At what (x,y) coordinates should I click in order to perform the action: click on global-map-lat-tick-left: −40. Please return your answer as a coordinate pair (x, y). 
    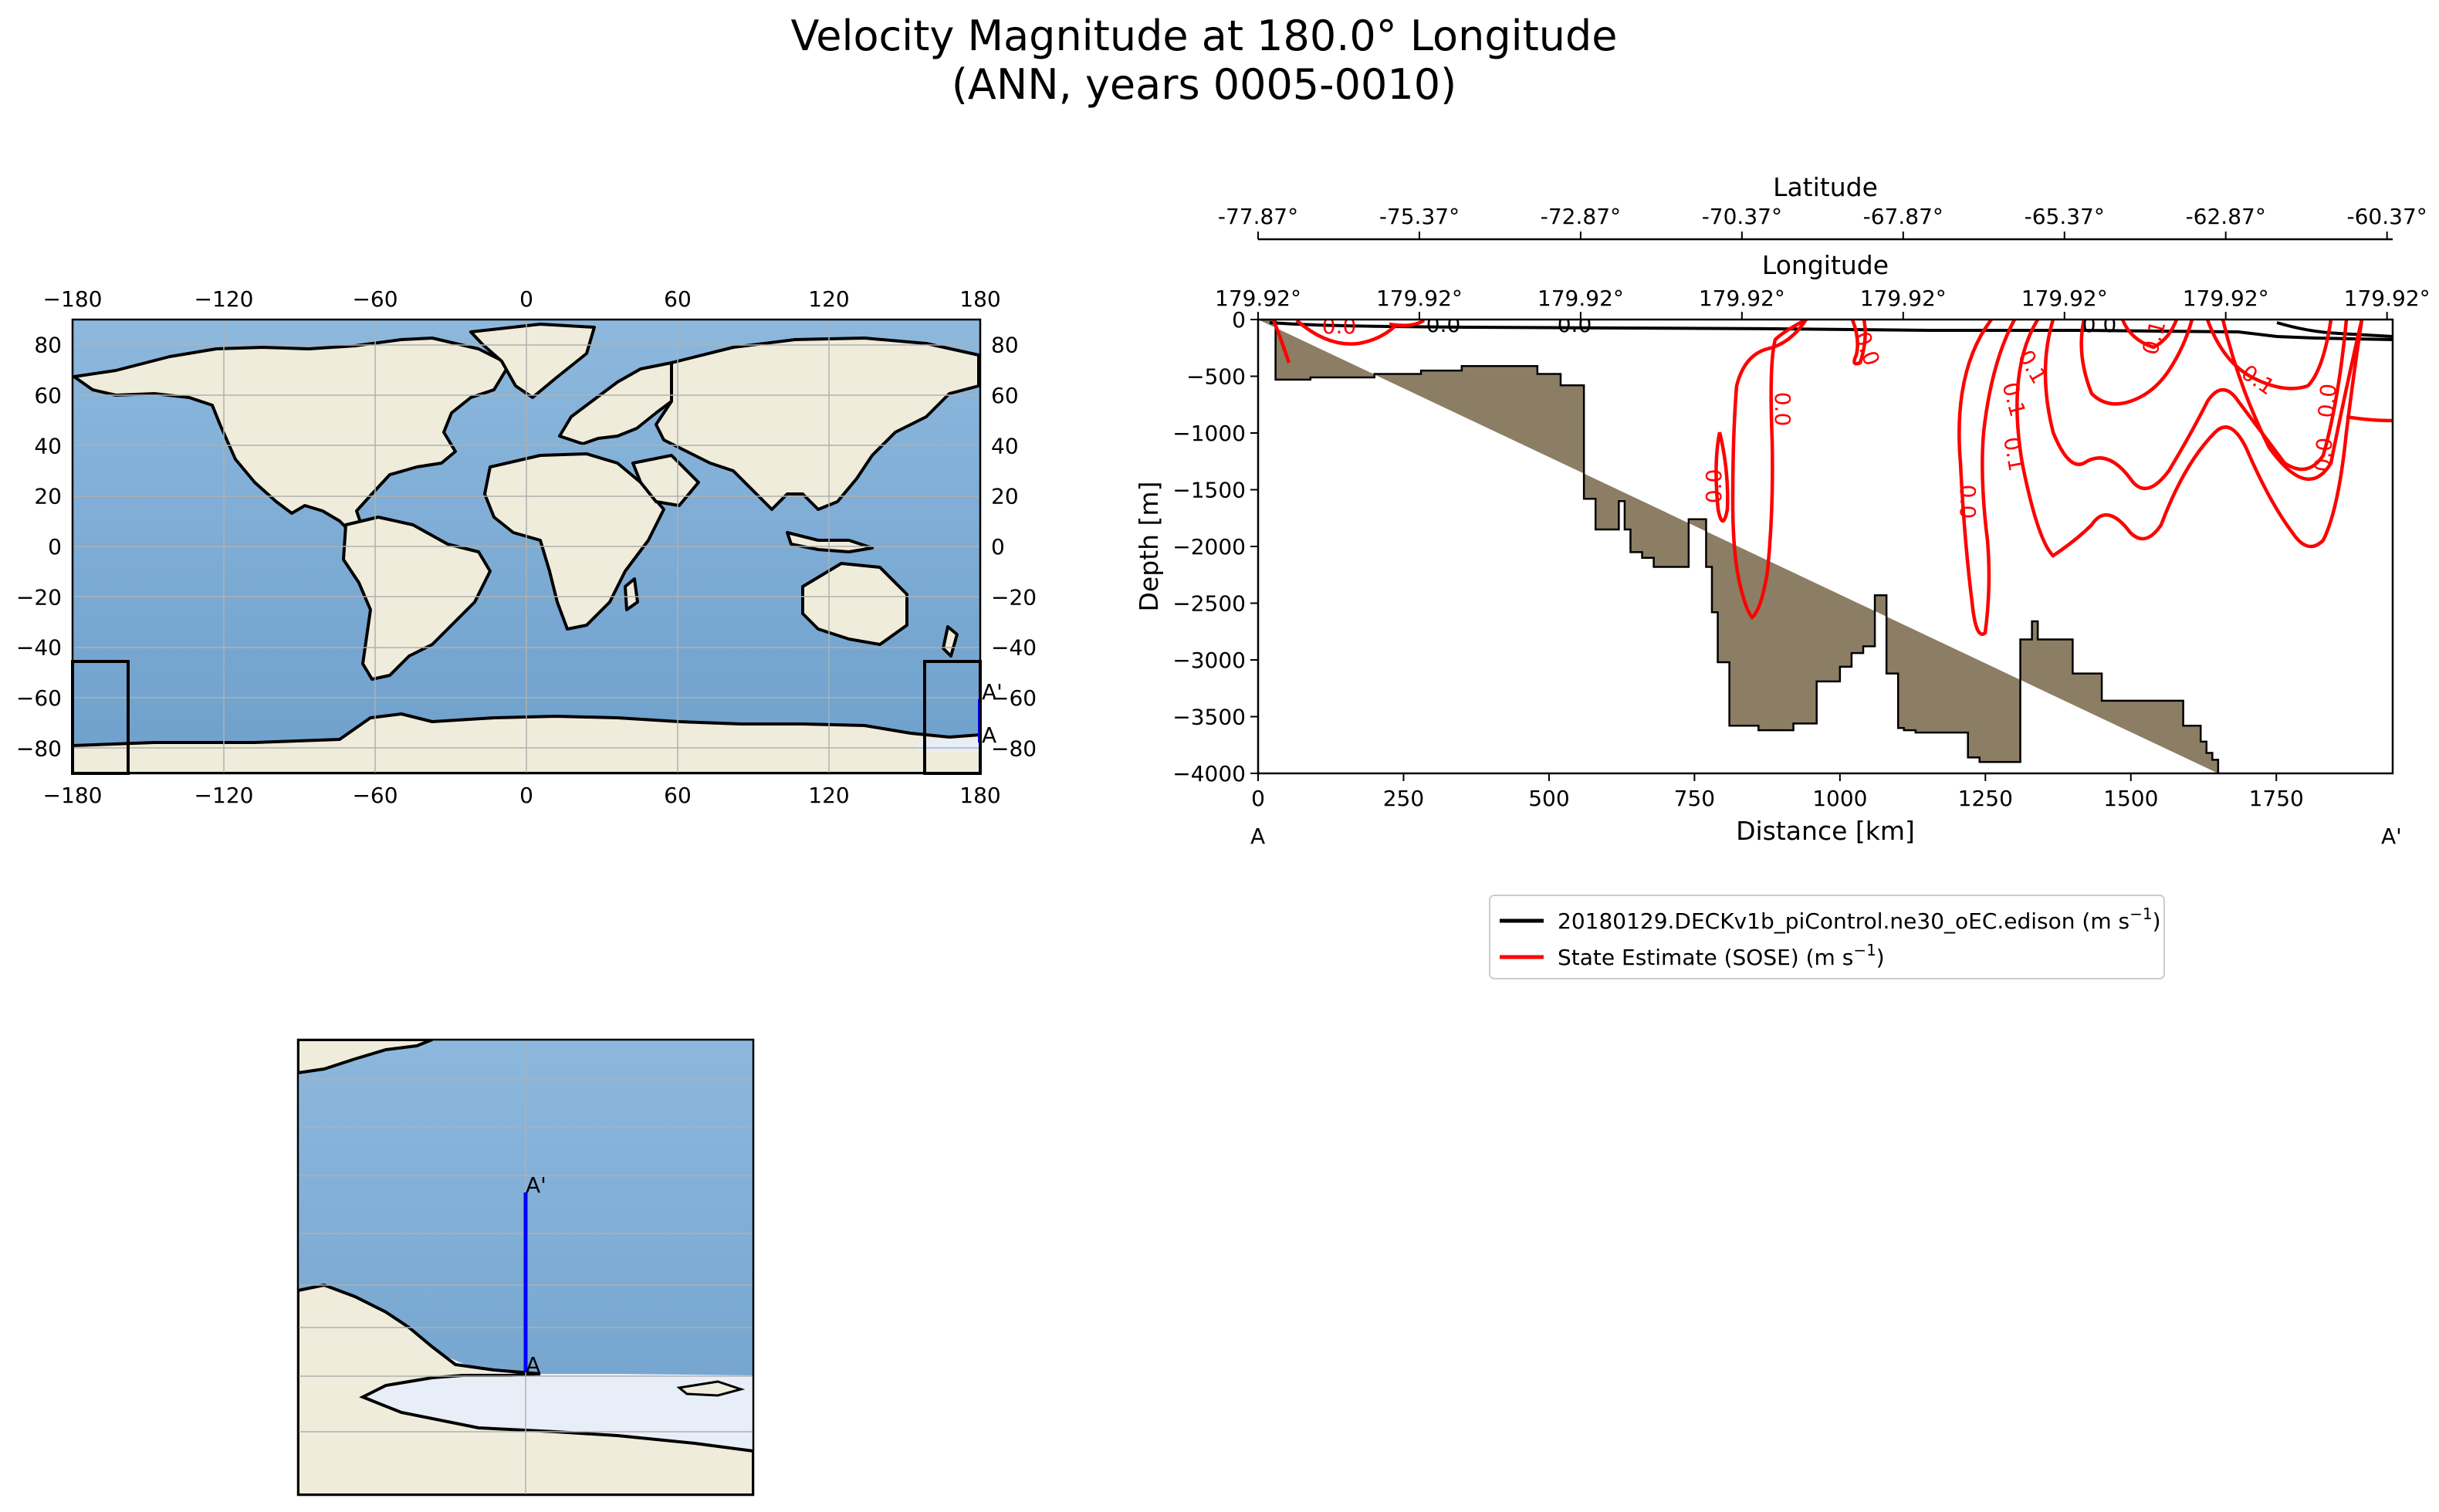
    Looking at the image, I should click on (39, 648).